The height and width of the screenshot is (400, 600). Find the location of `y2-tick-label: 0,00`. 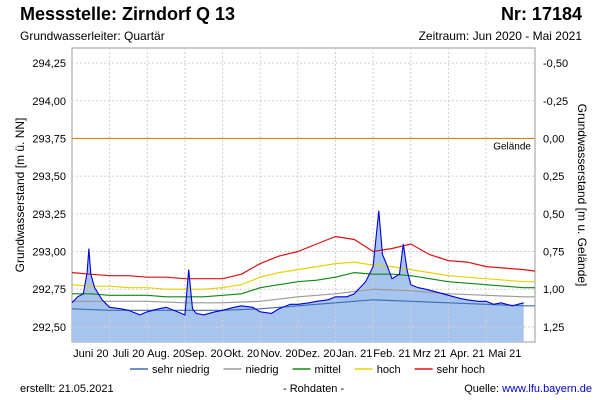

y2-tick-label: 0,00 is located at coordinates (553, 139).